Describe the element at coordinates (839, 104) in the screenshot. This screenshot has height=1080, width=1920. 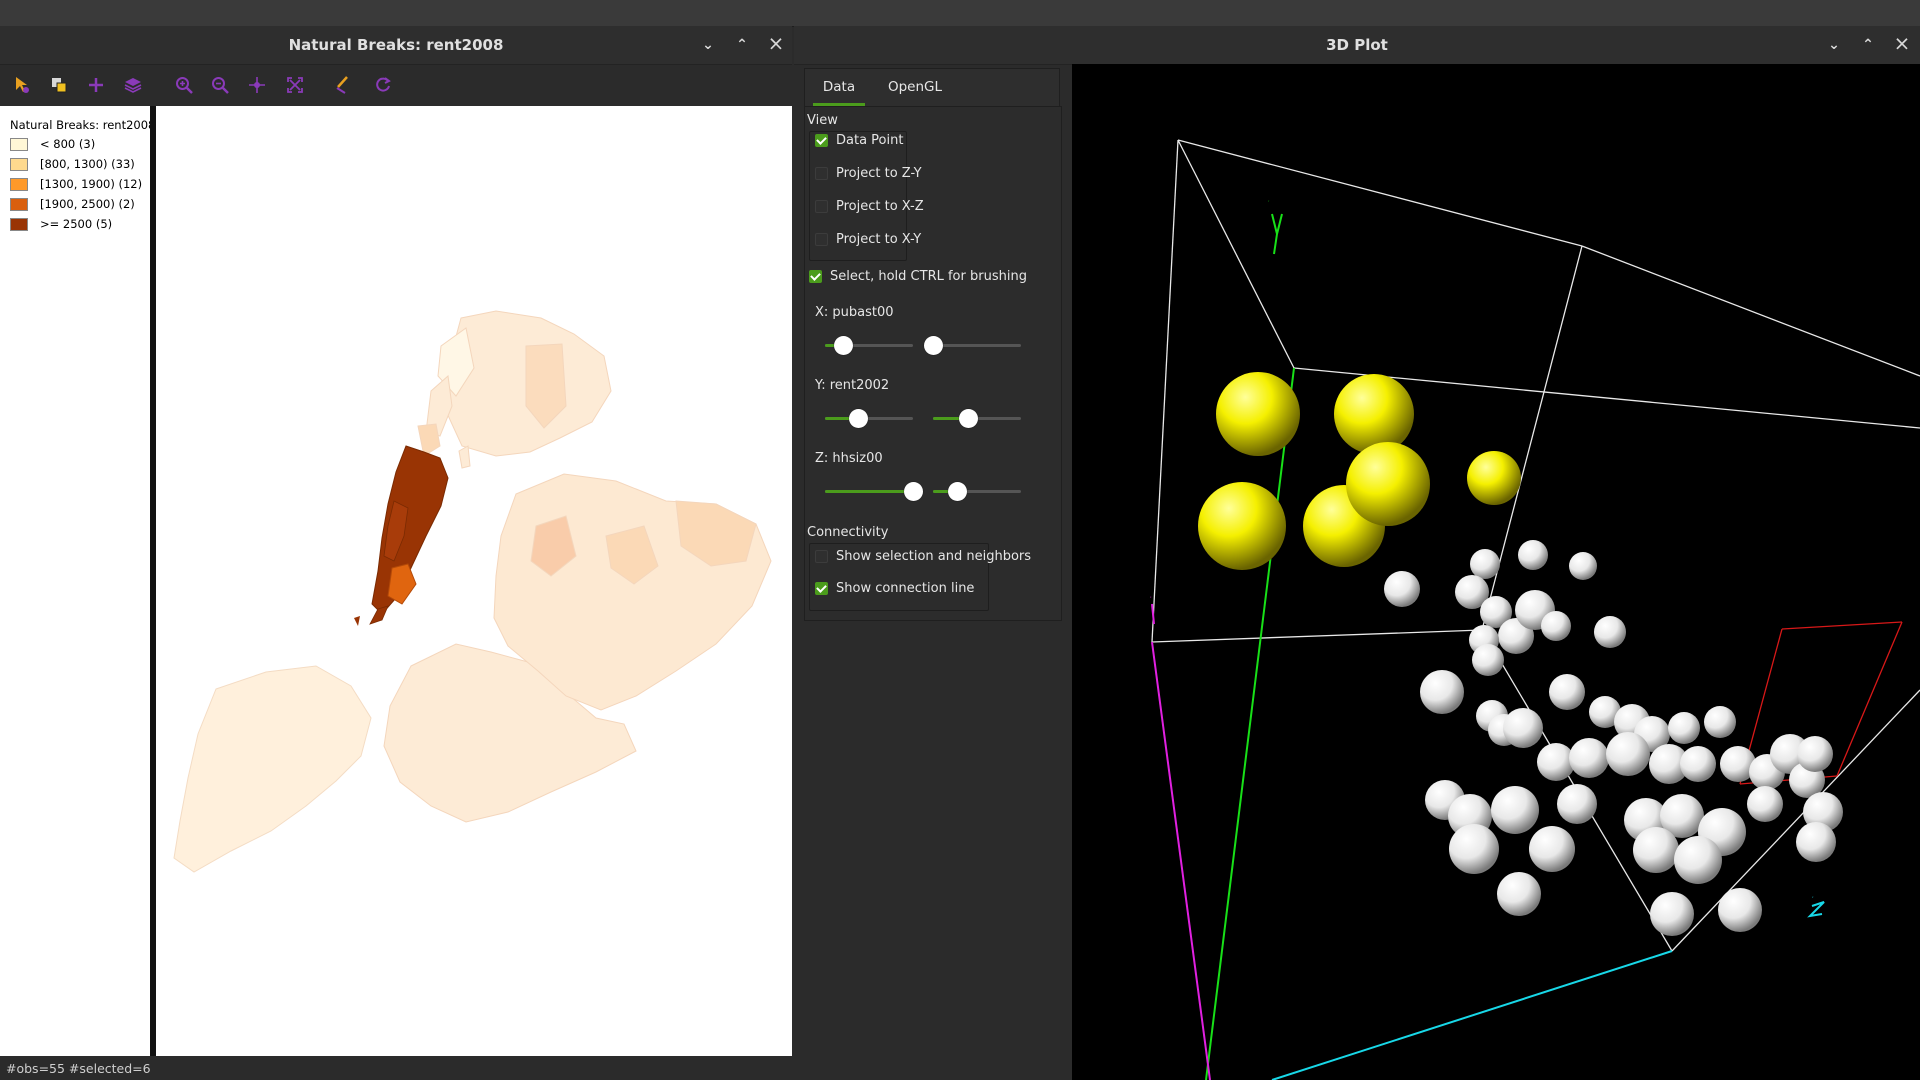
I see `tab-data-underline` at that location.